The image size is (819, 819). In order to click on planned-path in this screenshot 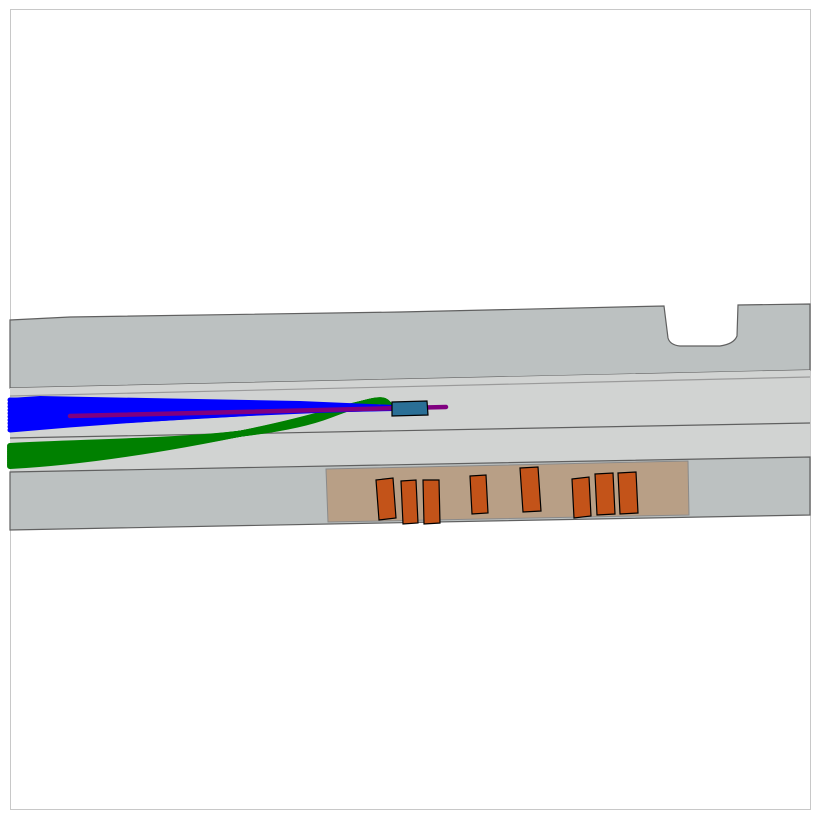, I will do `click(258, 411)`.